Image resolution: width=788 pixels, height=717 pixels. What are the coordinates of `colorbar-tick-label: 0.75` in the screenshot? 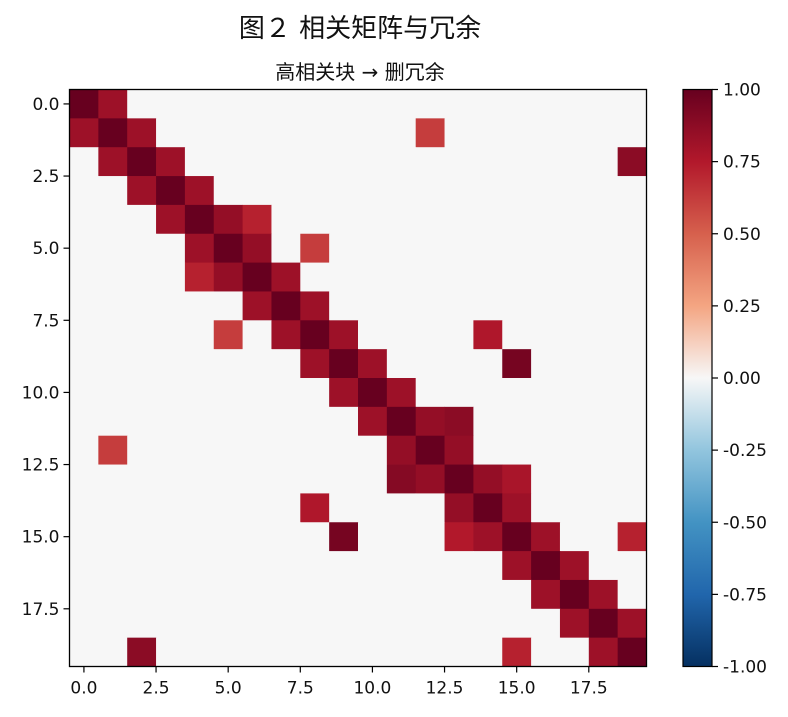 It's located at (742, 163).